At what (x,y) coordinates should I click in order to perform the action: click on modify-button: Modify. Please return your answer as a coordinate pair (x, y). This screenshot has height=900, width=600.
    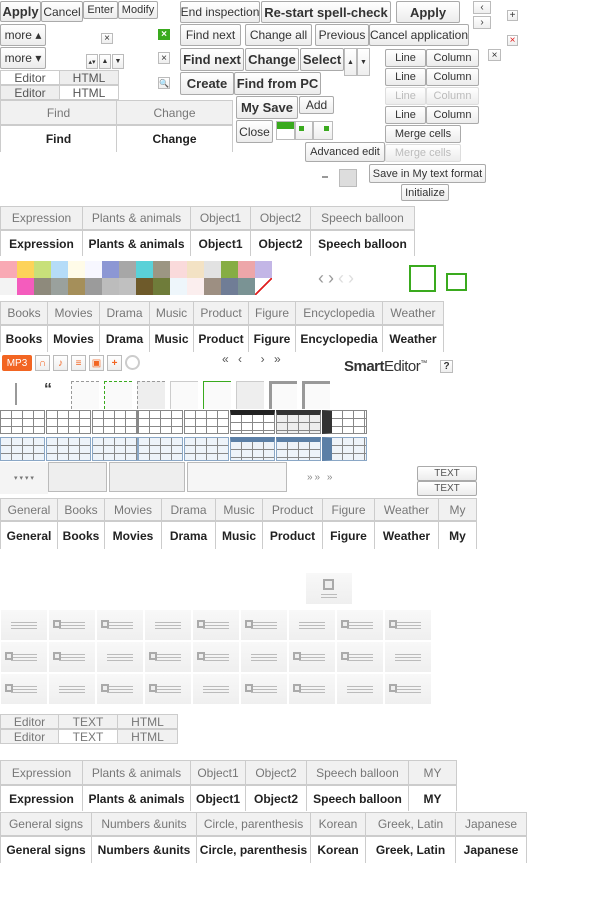
    Looking at the image, I should click on (138, 10).